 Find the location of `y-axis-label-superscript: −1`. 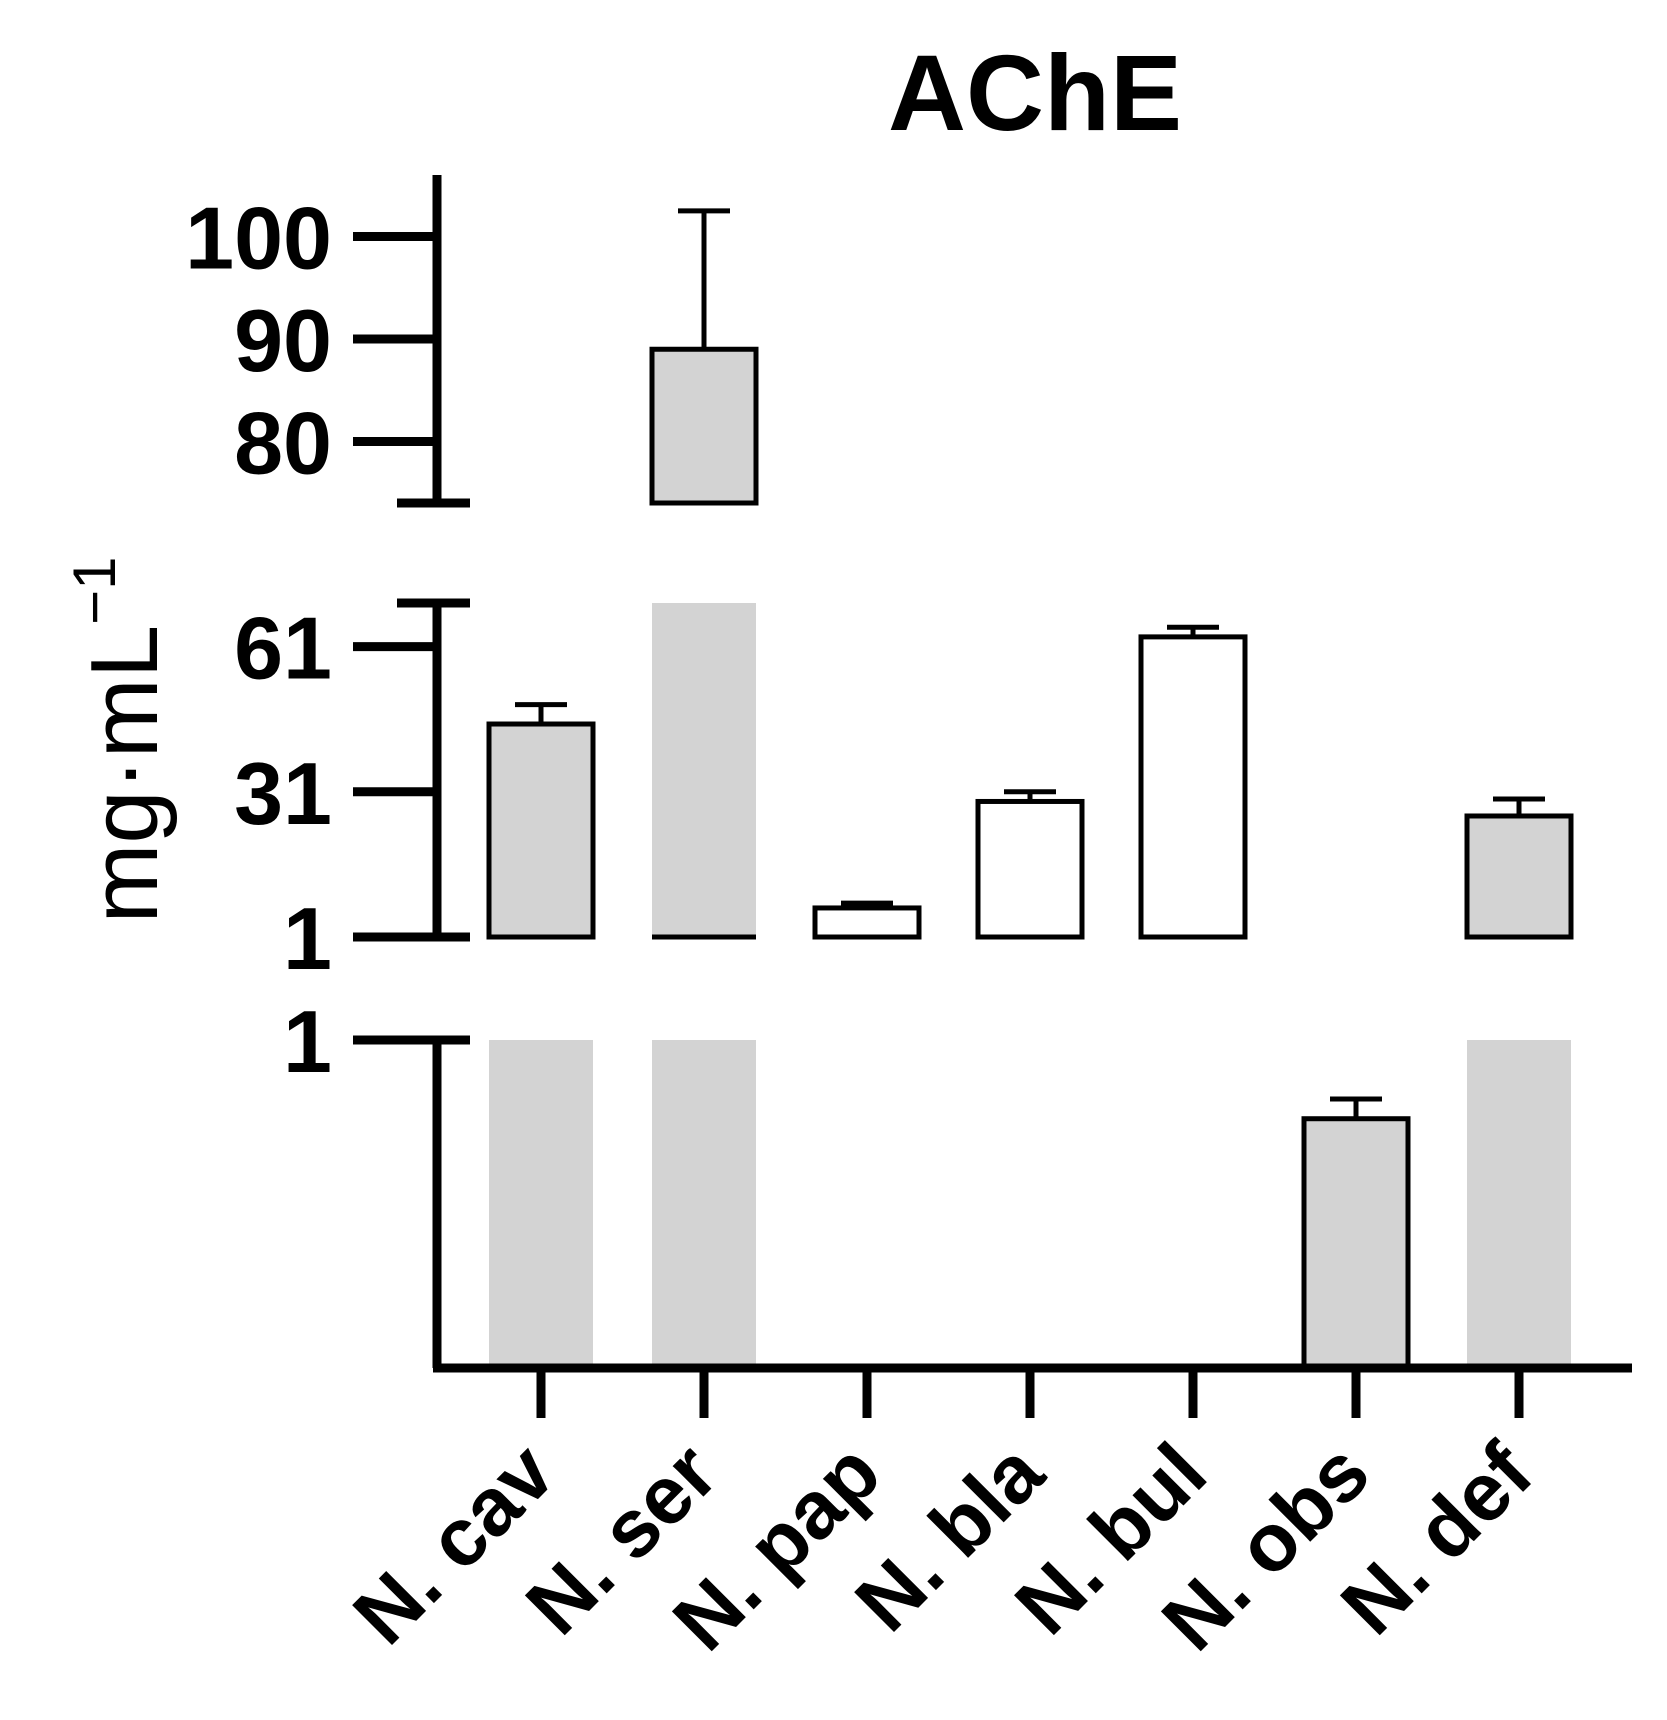

y-axis-label-superscript: −1 is located at coordinates (94, 590).